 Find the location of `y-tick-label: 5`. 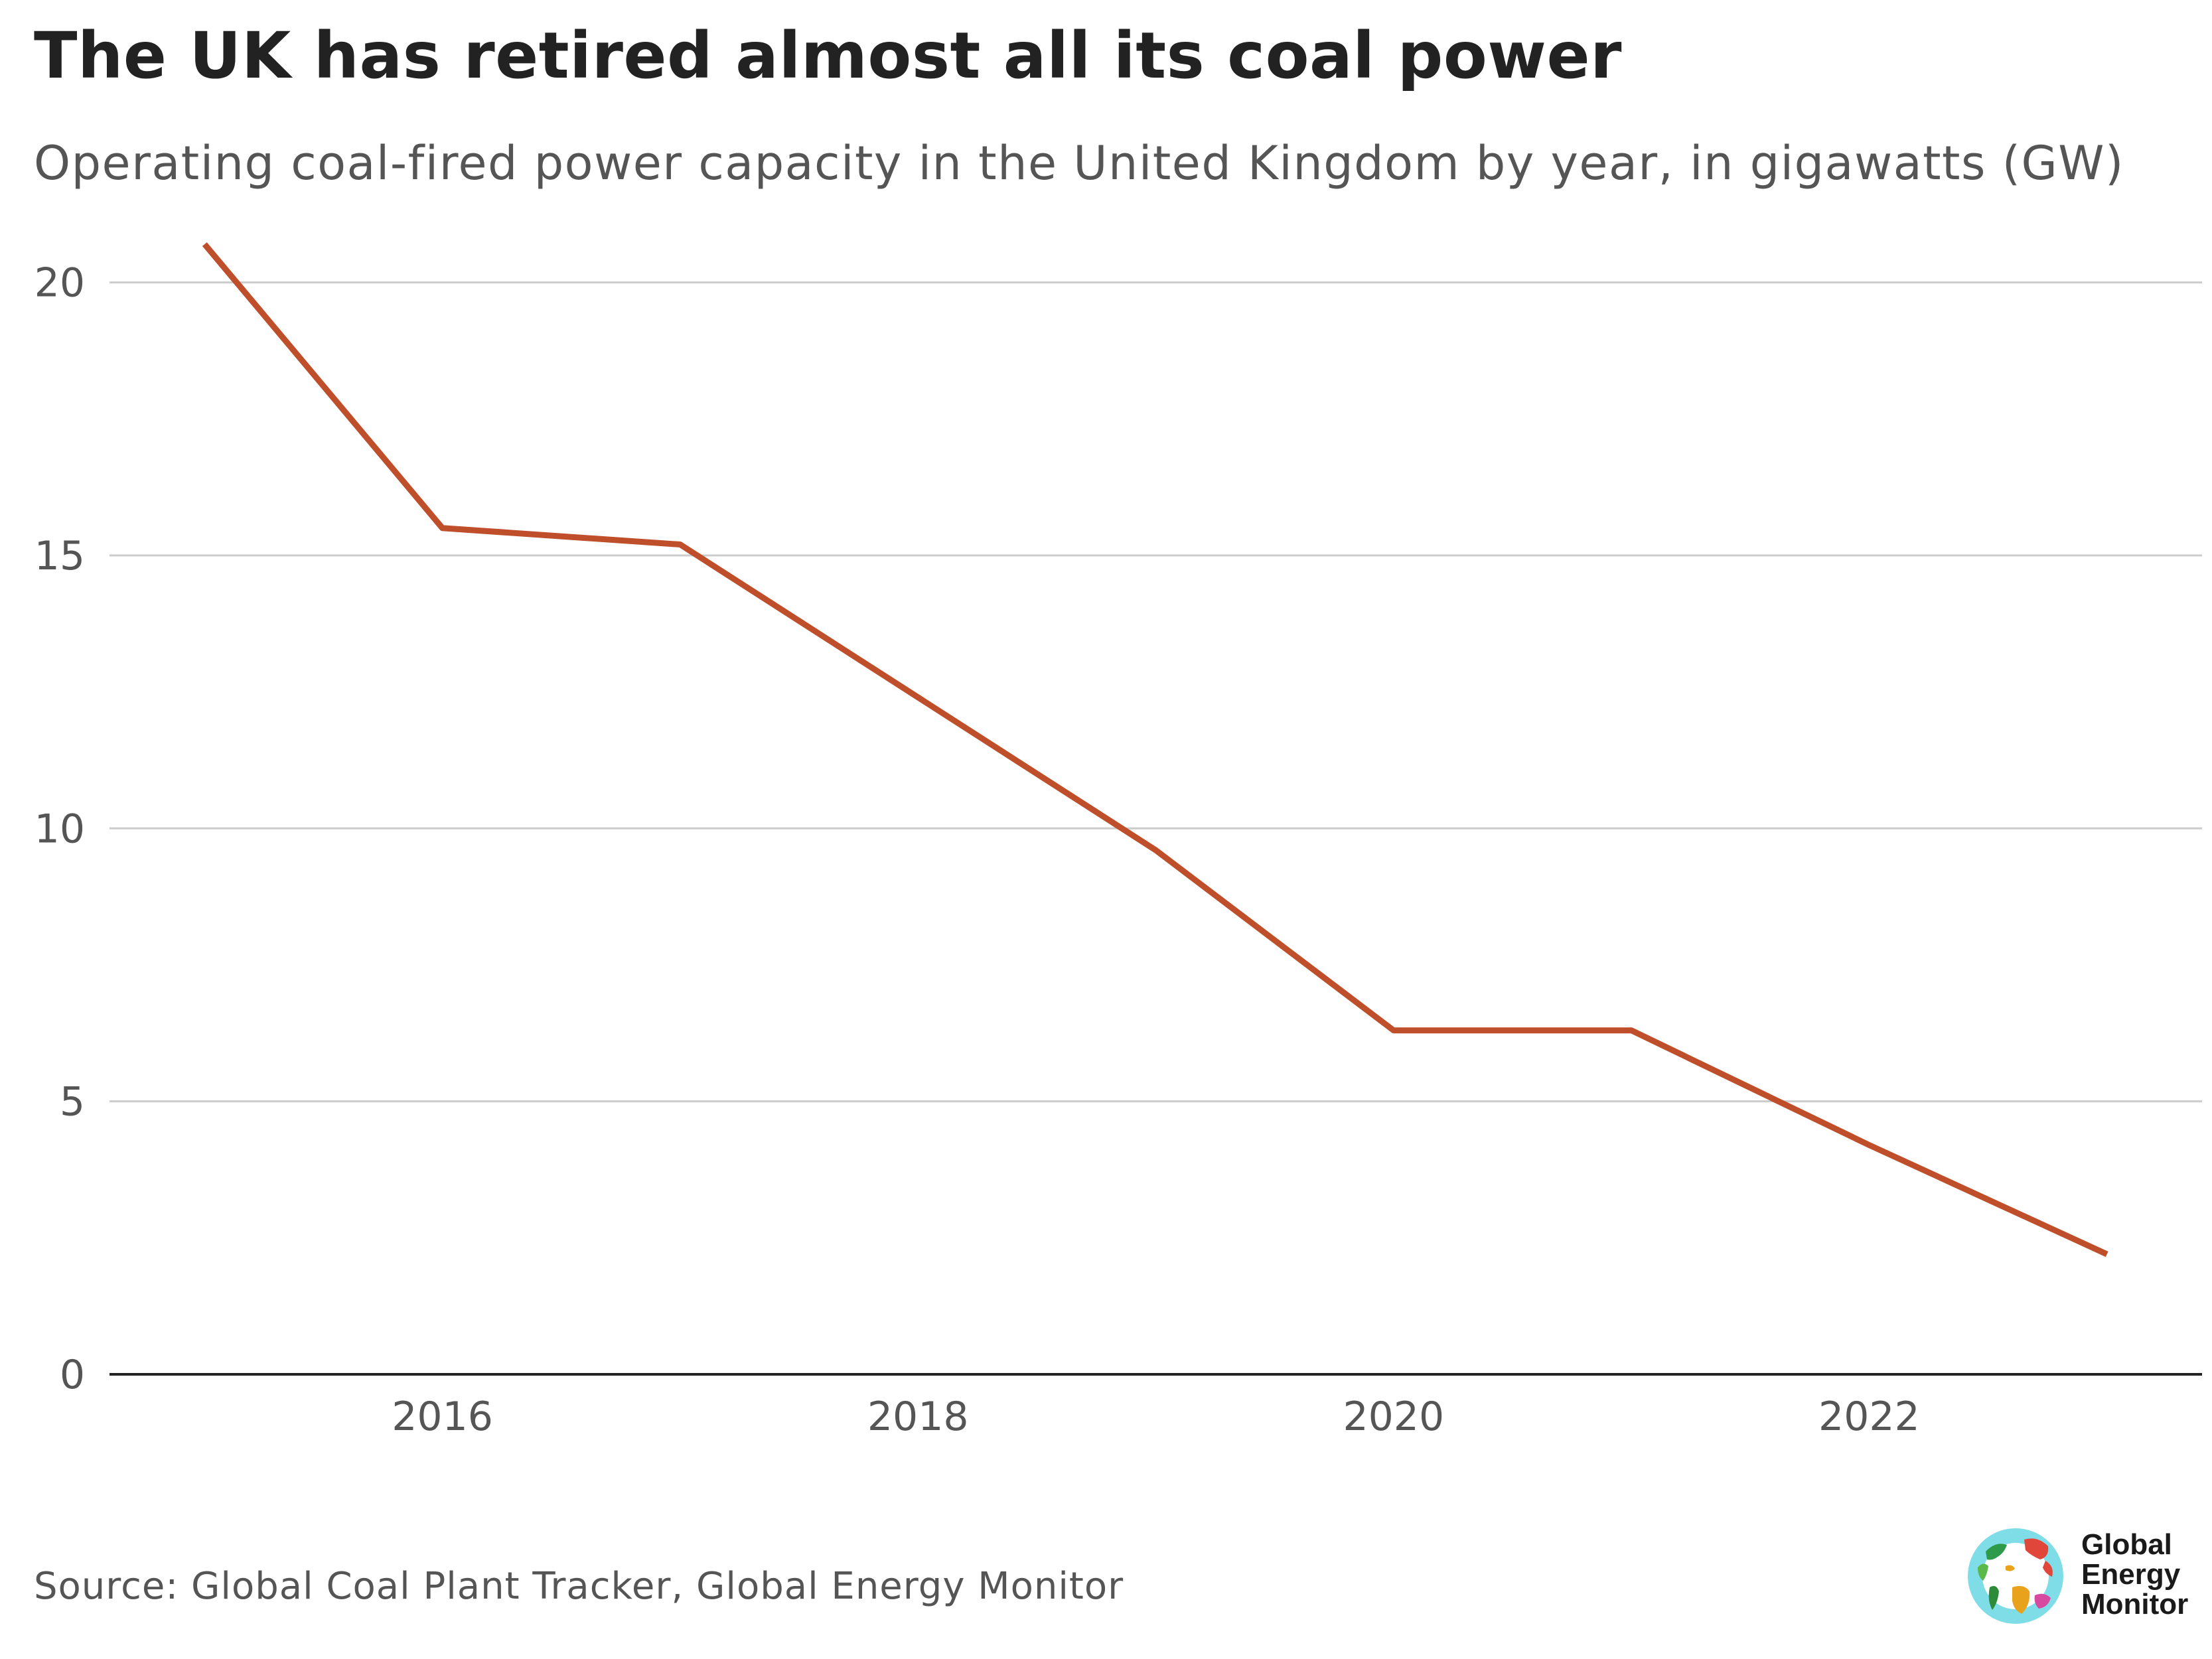

y-tick-label: 5 is located at coordinates (72, 1102).